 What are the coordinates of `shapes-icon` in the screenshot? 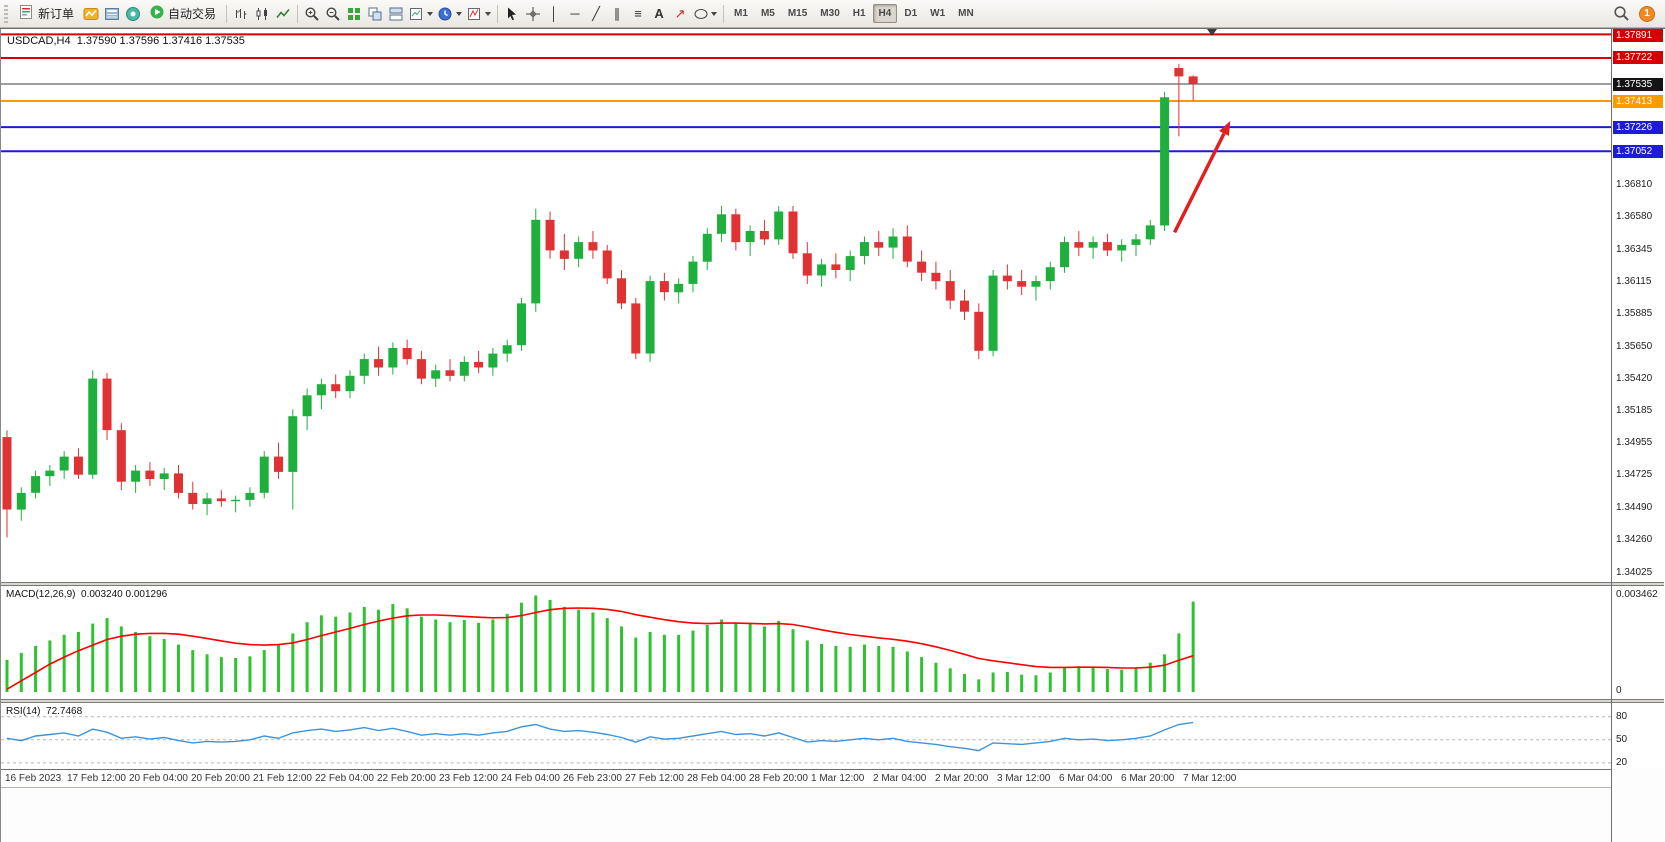 It's located at (705, 14).